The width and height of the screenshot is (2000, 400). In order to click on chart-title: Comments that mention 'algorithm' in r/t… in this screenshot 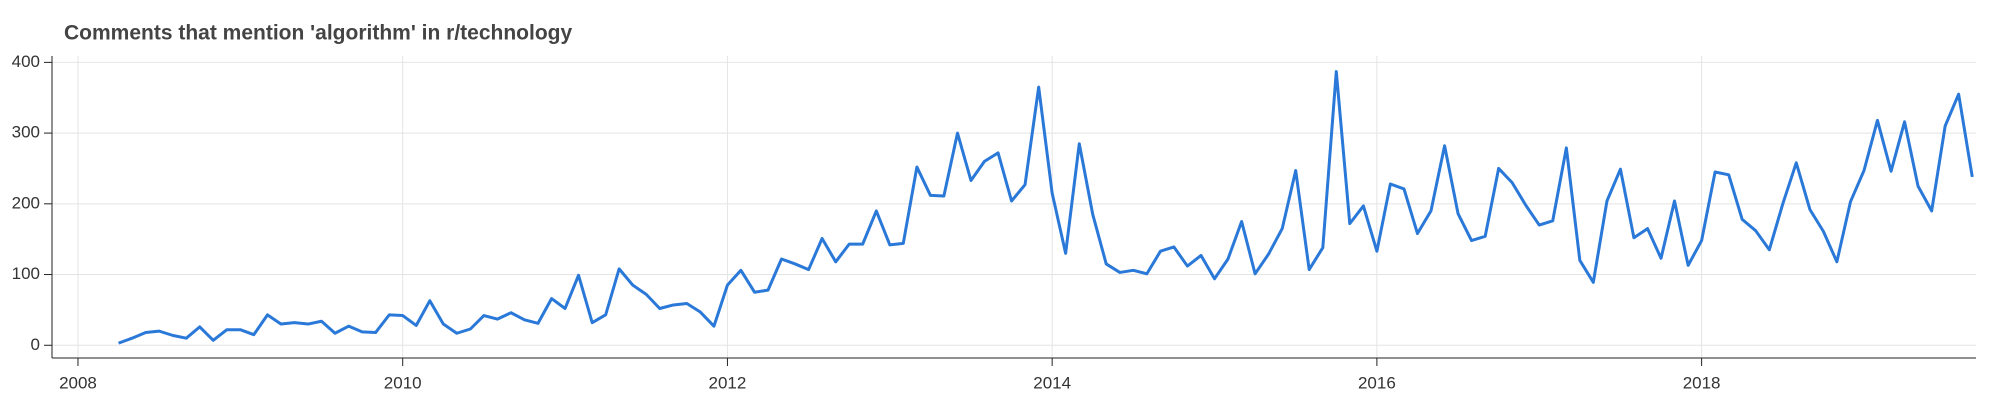, I will do `click(318, 33)`.